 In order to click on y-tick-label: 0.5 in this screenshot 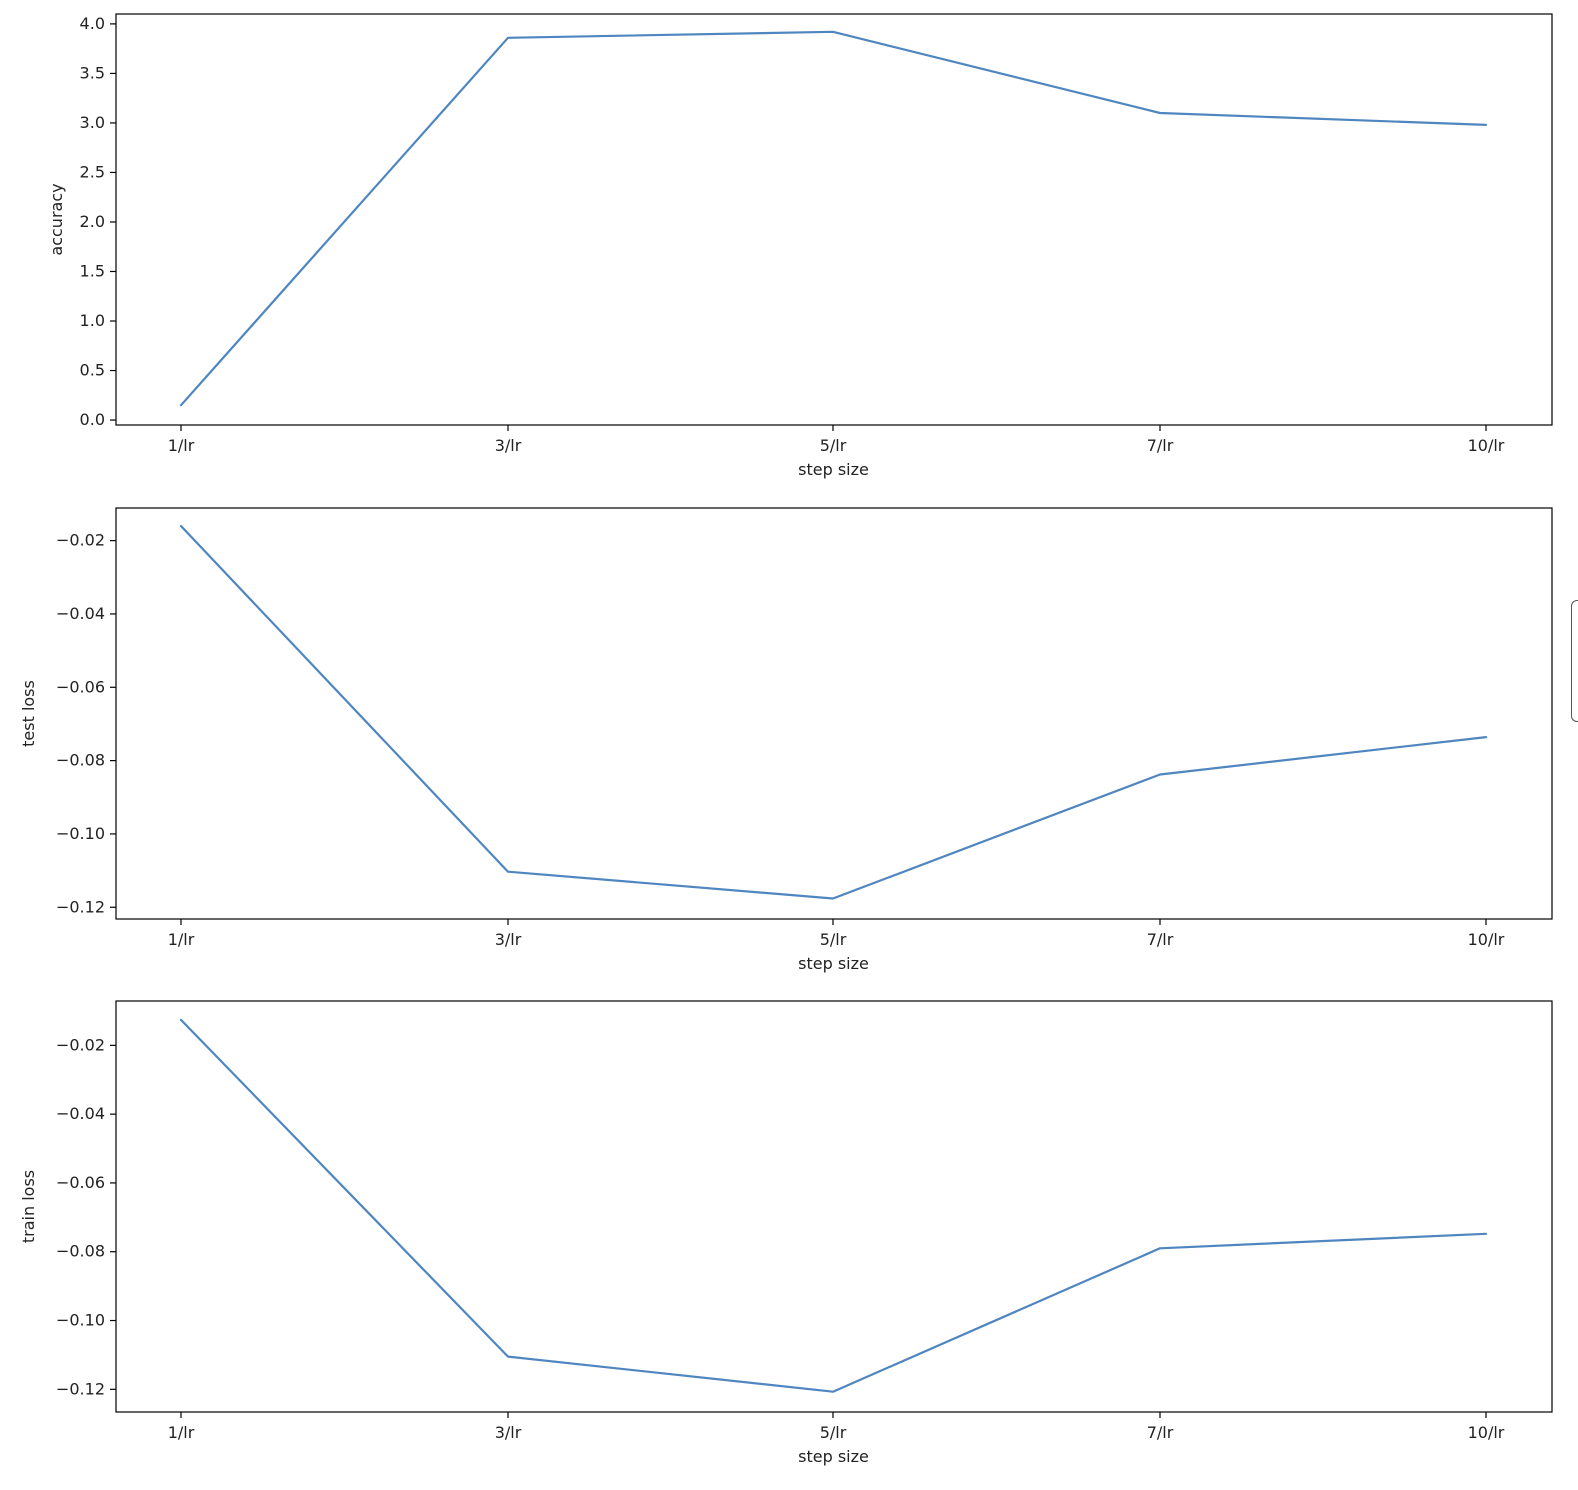, I will do `click(92, 370)`.